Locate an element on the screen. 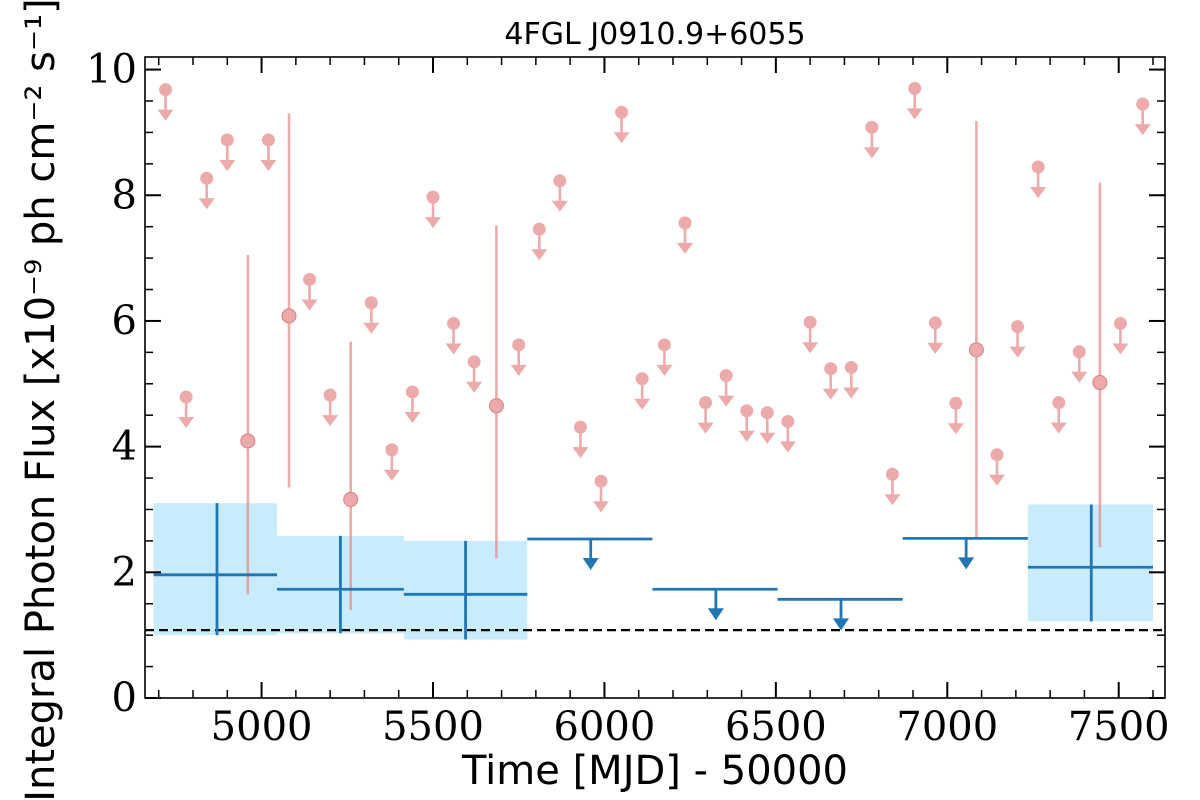  y-tick-label-2: 4 is located at coordinates (124, 447).